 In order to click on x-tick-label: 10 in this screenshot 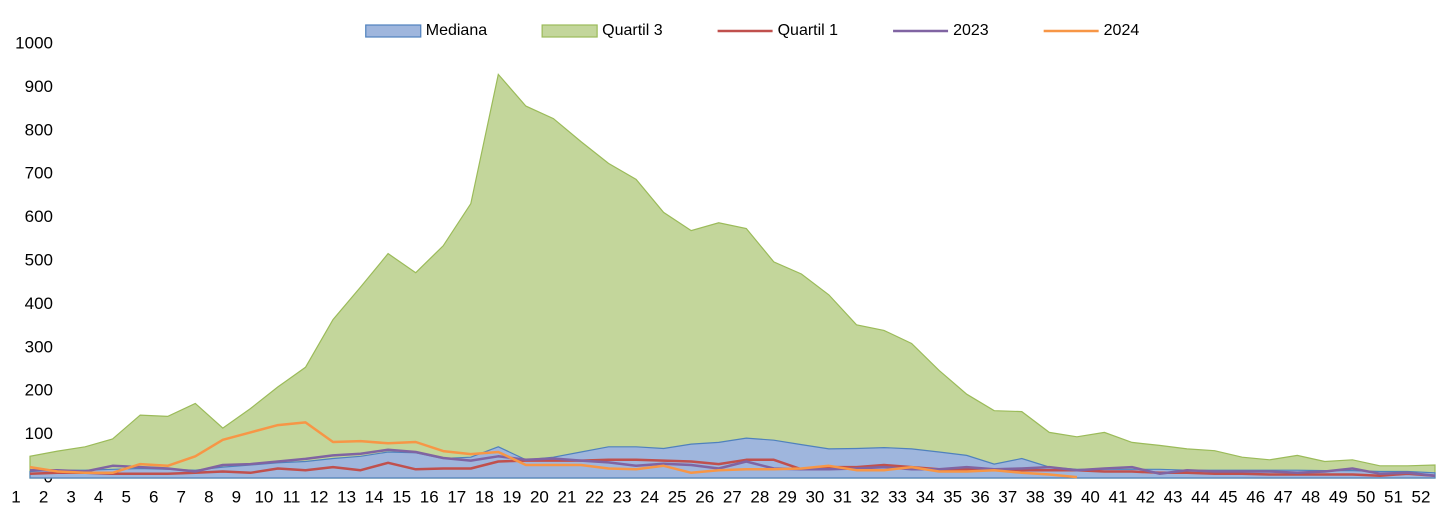, I will do `click(263, 496)`.